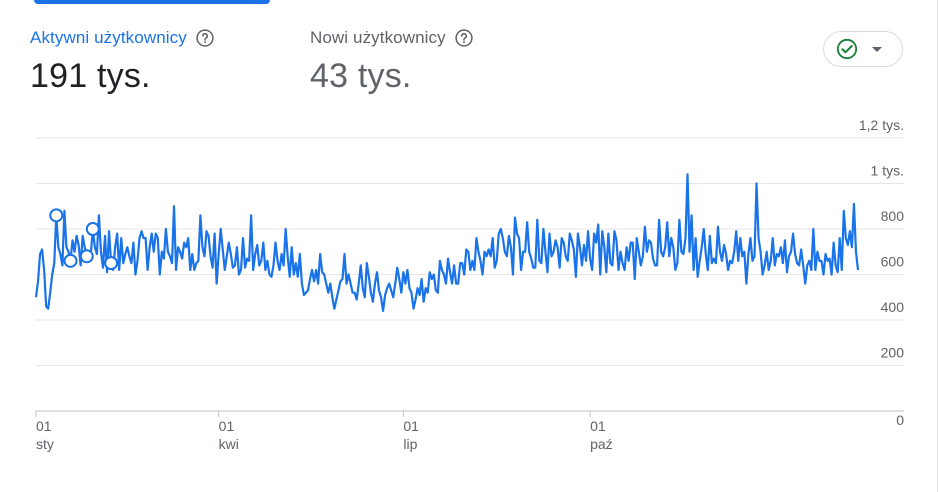 The image size is (938, 492). What do you see at coordinates (152, 2) in the screenshot?
I see `selected-tab-indicator` at bounding box center [152, 2].